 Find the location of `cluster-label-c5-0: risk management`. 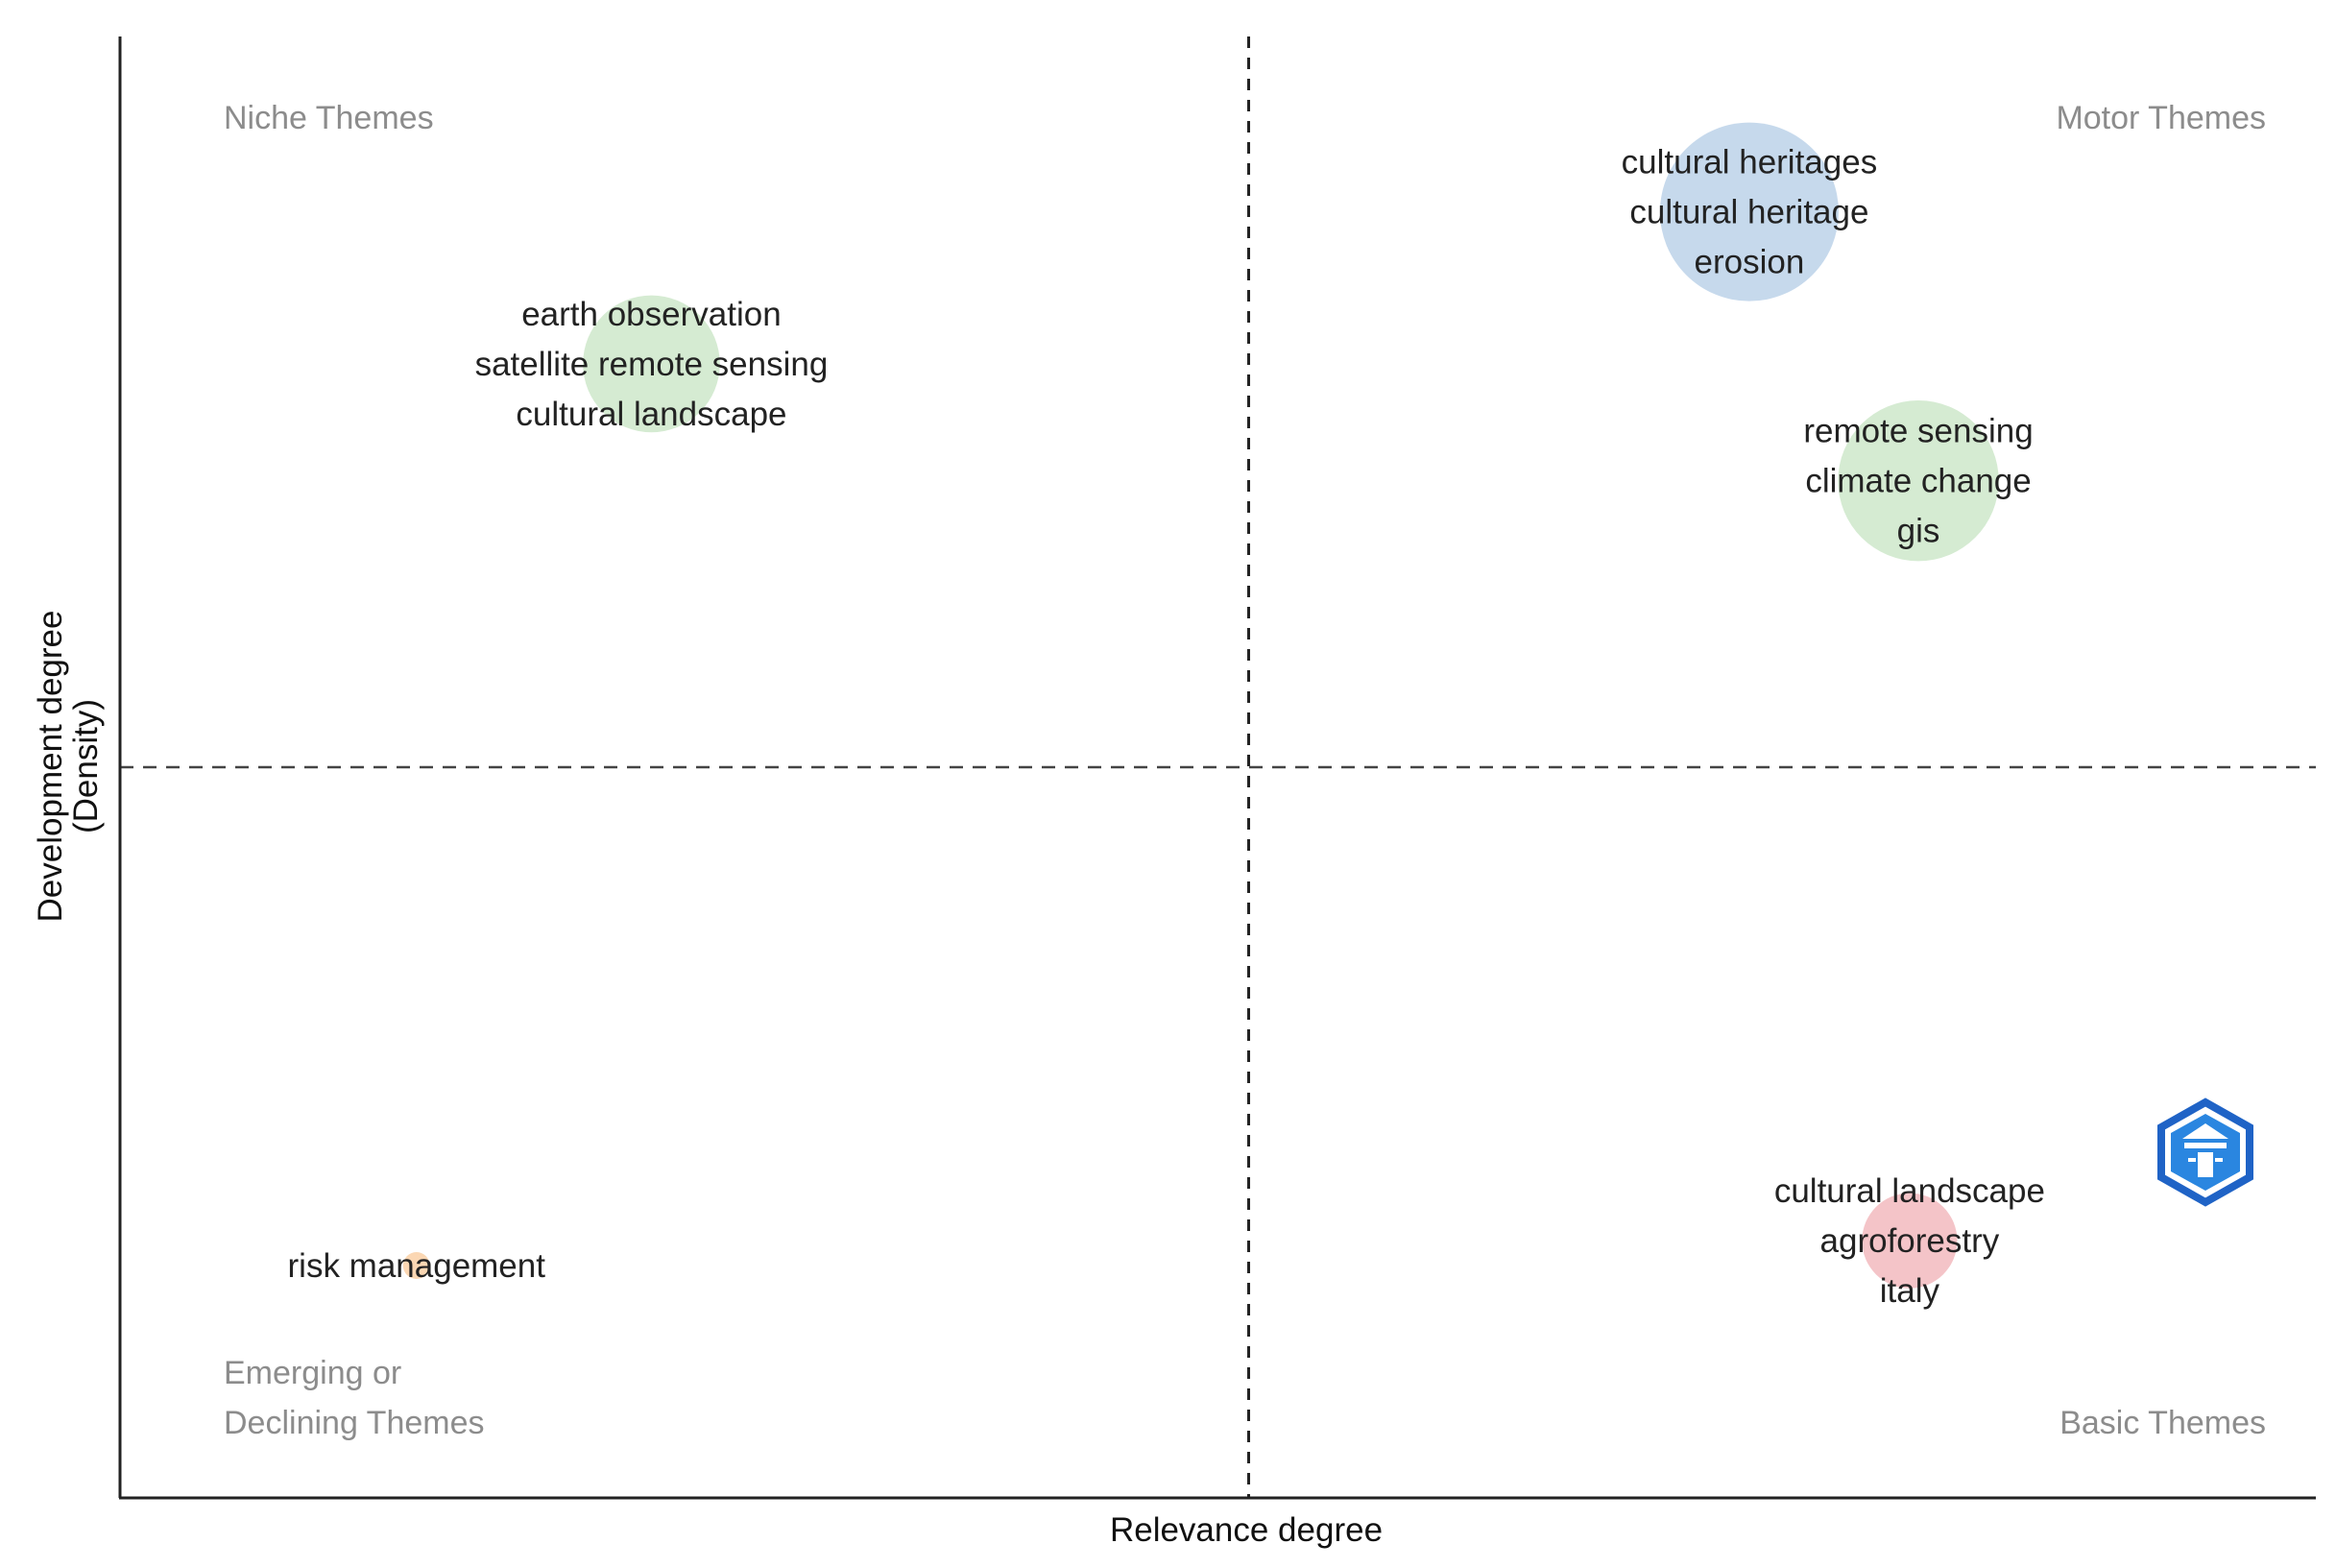

cluster-label-c5-0: risk management is located at coordinates (417, 1266).